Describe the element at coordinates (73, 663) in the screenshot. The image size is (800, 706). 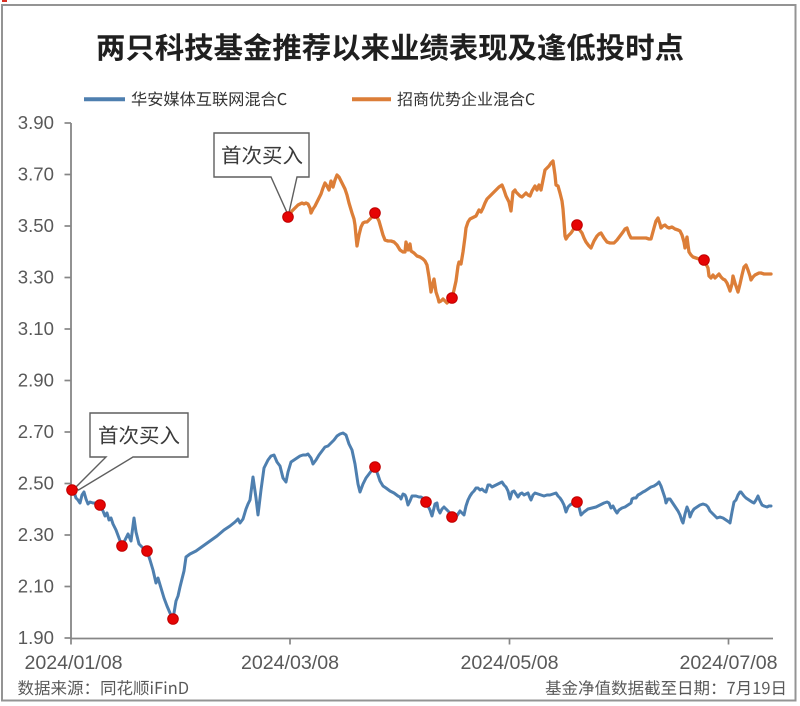
I see `svg-text: 2024/01/08` at that location.